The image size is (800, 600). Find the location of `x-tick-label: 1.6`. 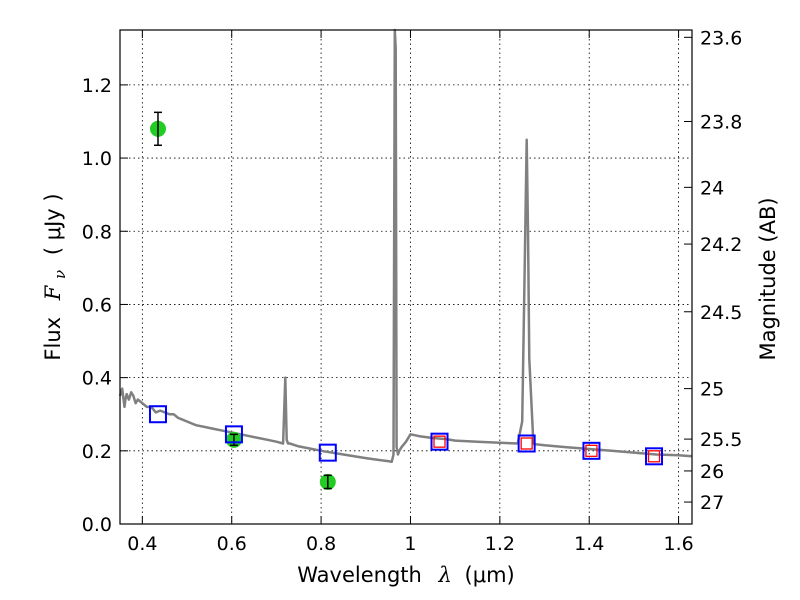

x-tick-label: 1.6 is located at coordinates (678, 544).